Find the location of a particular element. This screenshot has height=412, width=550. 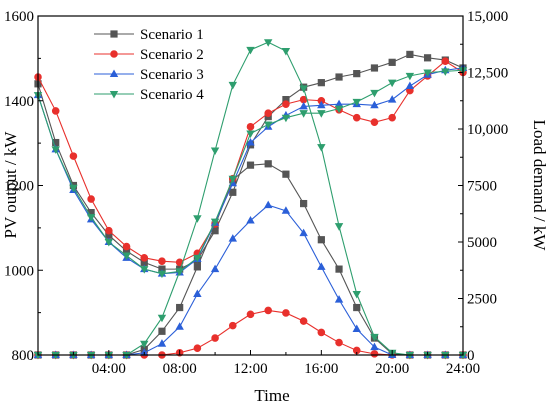

legend: Scenario 1 Scenario 2 Scenario 3 Scenario 4 is located at coordinates (149, 65).